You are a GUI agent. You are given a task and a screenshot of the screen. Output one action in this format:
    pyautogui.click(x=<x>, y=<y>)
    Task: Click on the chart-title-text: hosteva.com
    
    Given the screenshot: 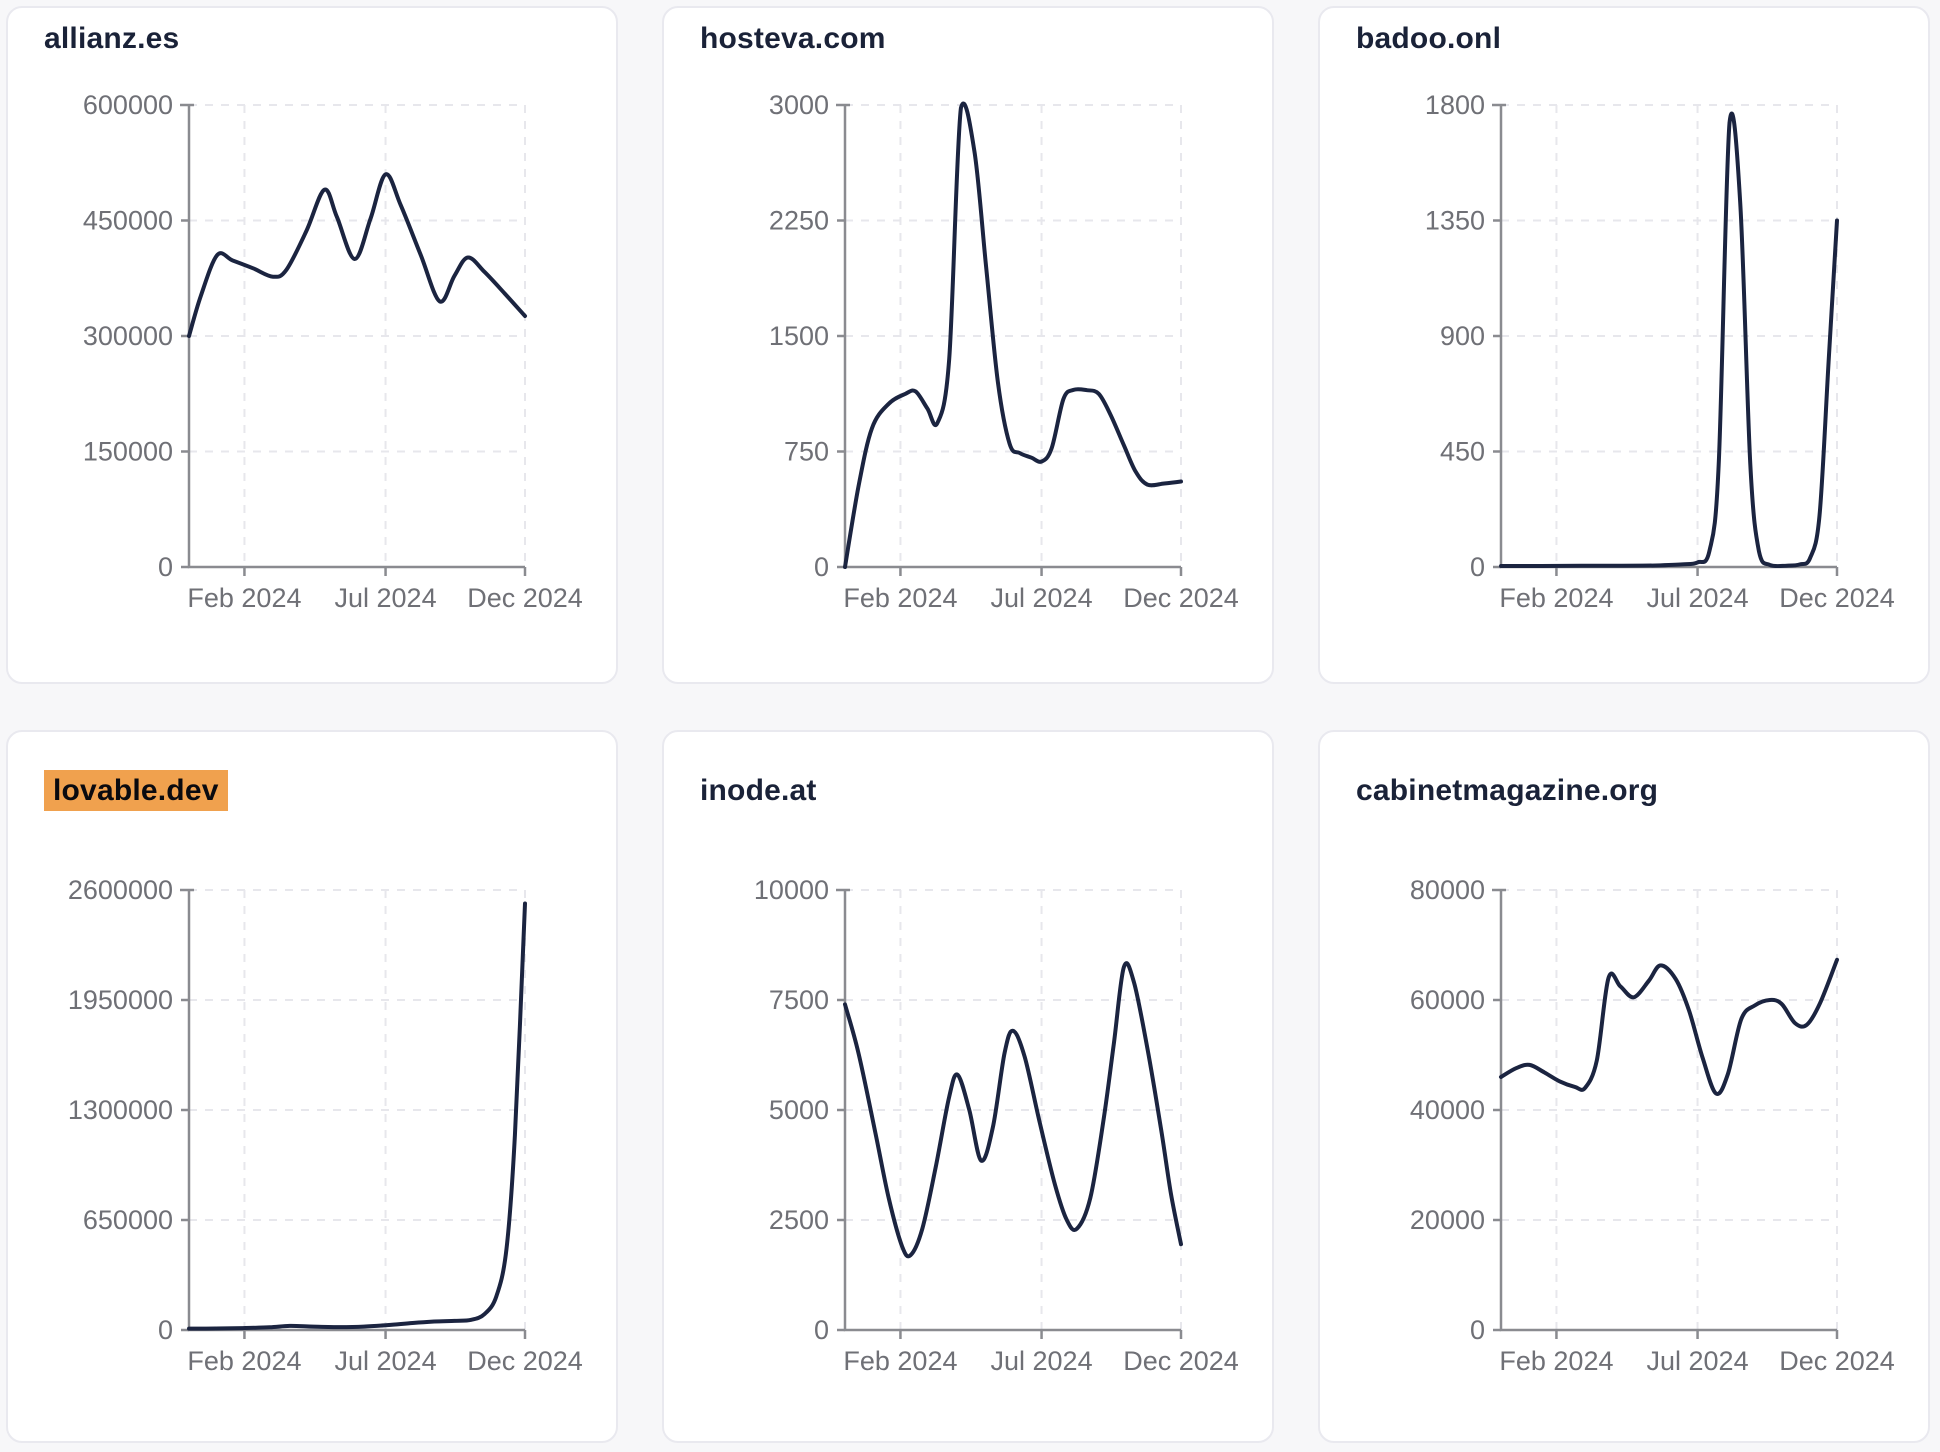 What is the action you would take?
    pyautogui.click(x=793, y=38)
    